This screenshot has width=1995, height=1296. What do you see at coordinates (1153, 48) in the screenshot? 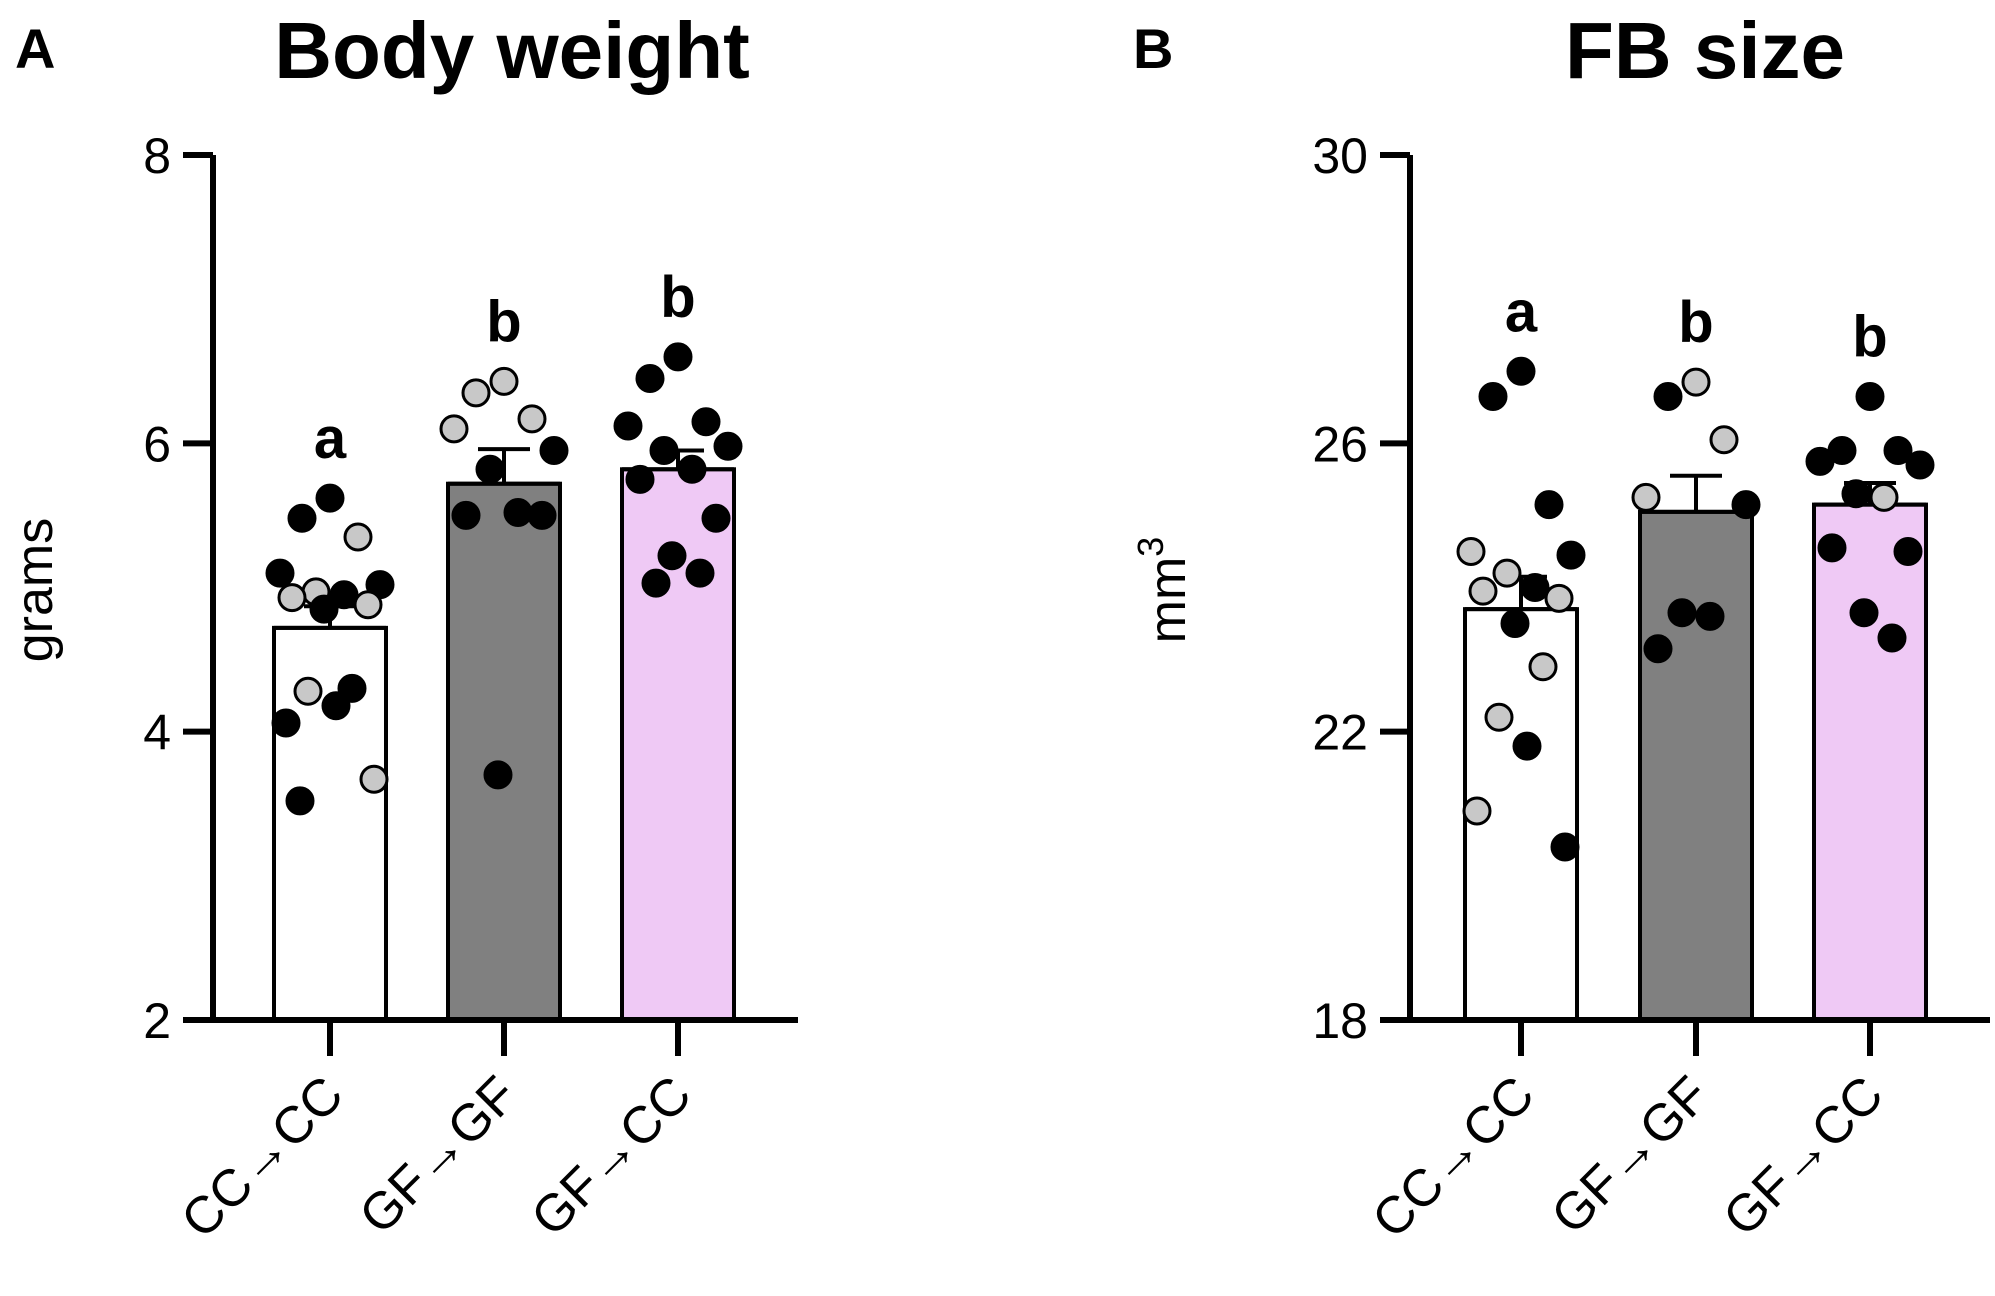
I see `panel-letter-b: B` at bounding box center [1153, 48].